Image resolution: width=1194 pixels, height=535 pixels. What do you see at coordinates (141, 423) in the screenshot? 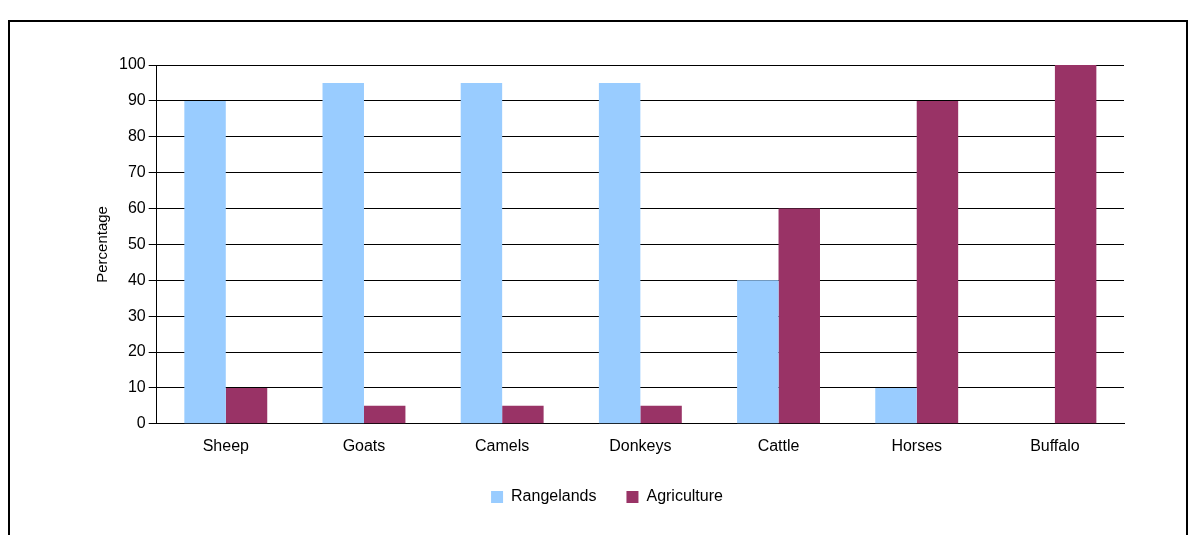
I see `y-tick-label: 0` at bounding box center [141, 423].